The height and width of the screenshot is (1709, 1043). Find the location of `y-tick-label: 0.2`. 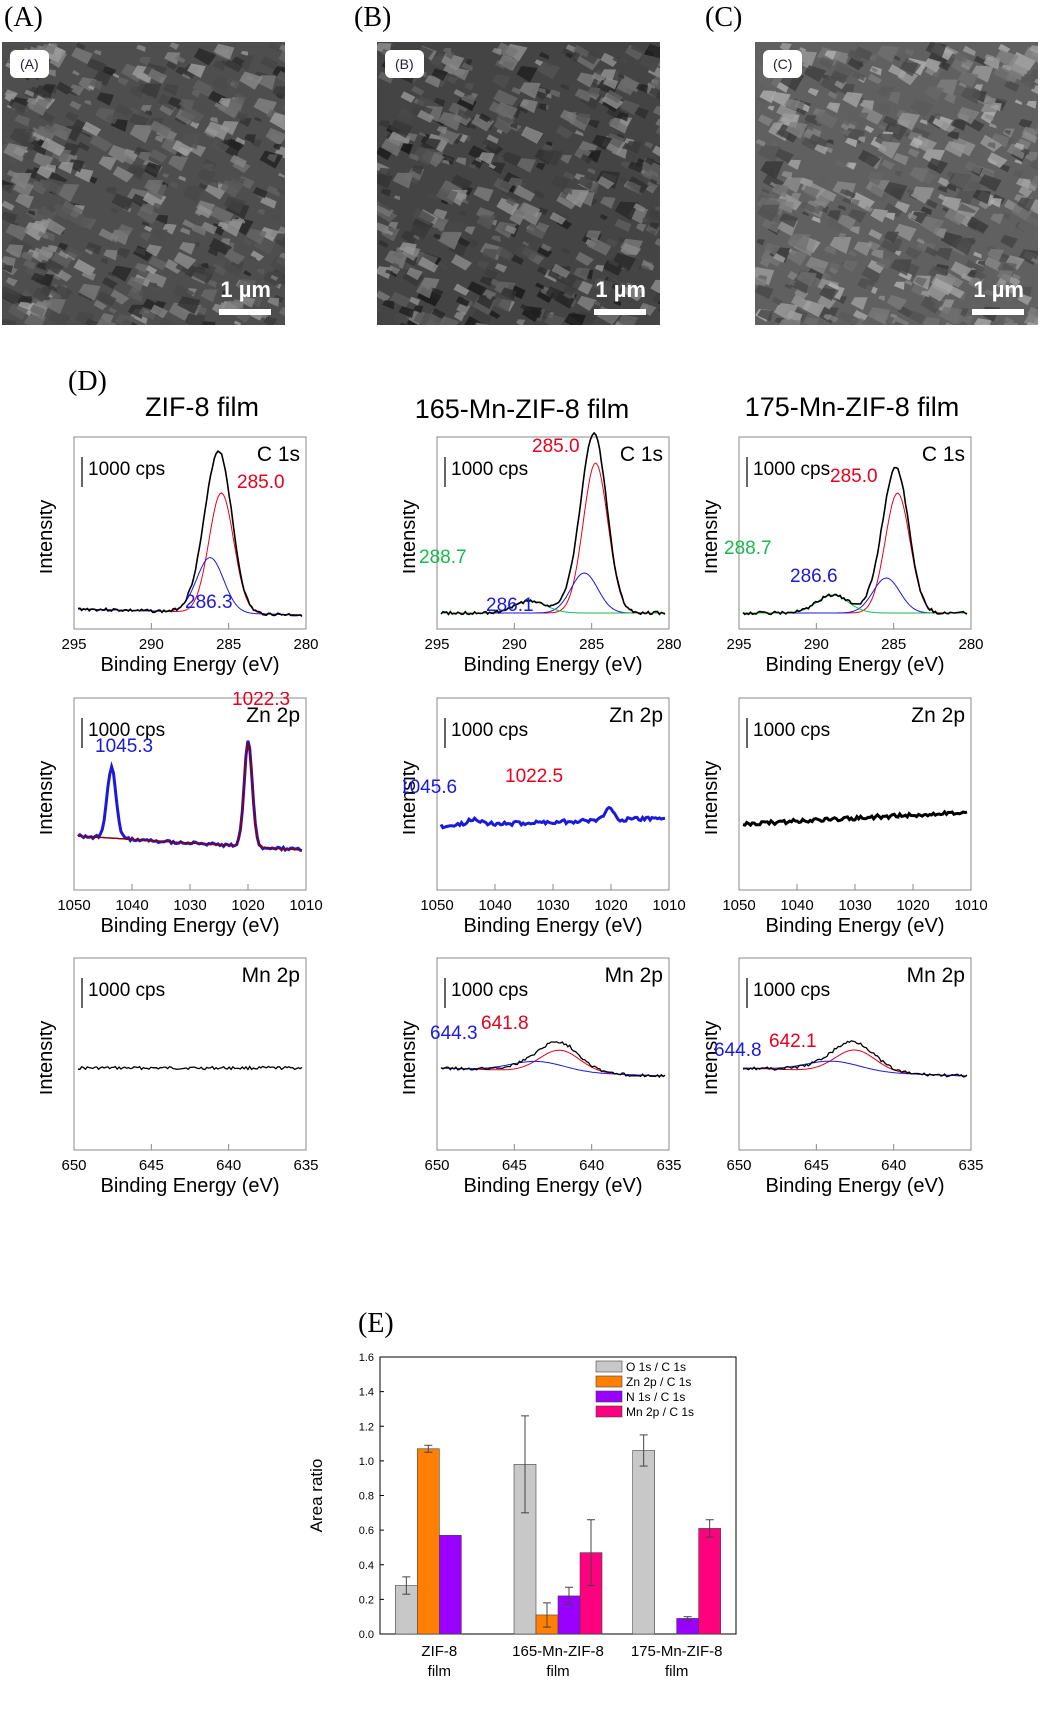

y-tick-label: 0.2 is located at coordinates (366, 1600).